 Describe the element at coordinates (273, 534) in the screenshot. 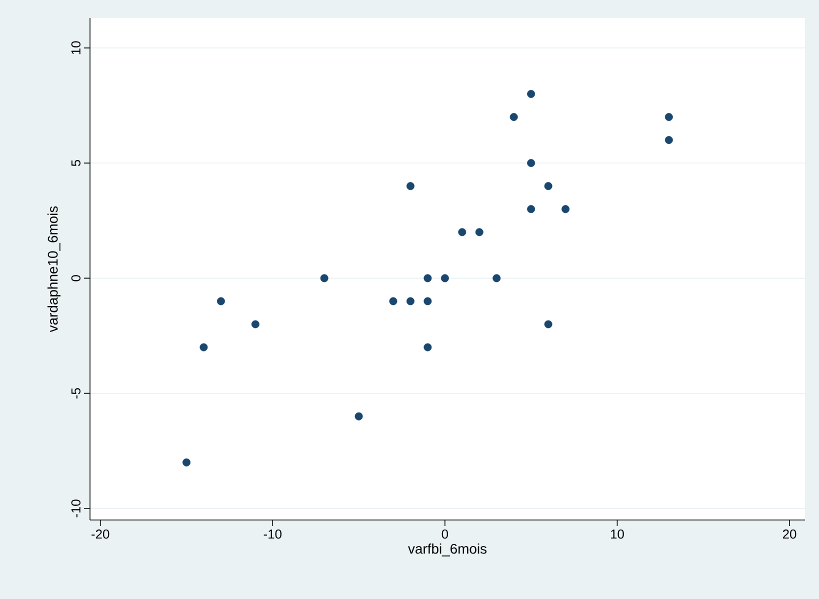

I see `x-tick-label: -10` at that location.